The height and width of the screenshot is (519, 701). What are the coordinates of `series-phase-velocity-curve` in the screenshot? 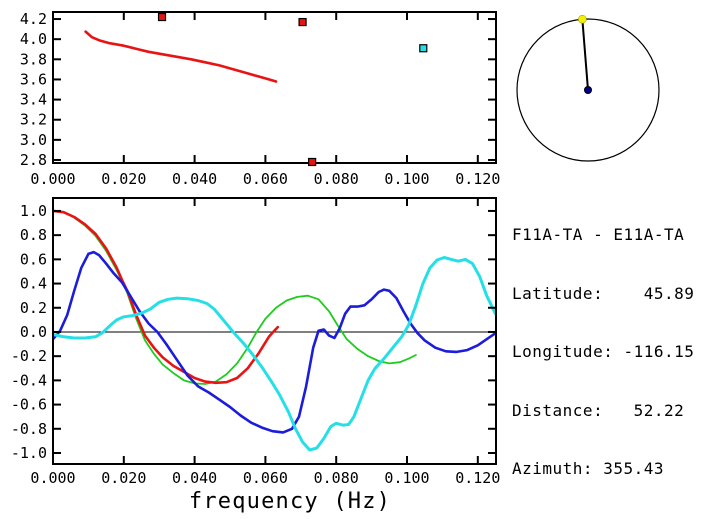 It's located at (181, 56).